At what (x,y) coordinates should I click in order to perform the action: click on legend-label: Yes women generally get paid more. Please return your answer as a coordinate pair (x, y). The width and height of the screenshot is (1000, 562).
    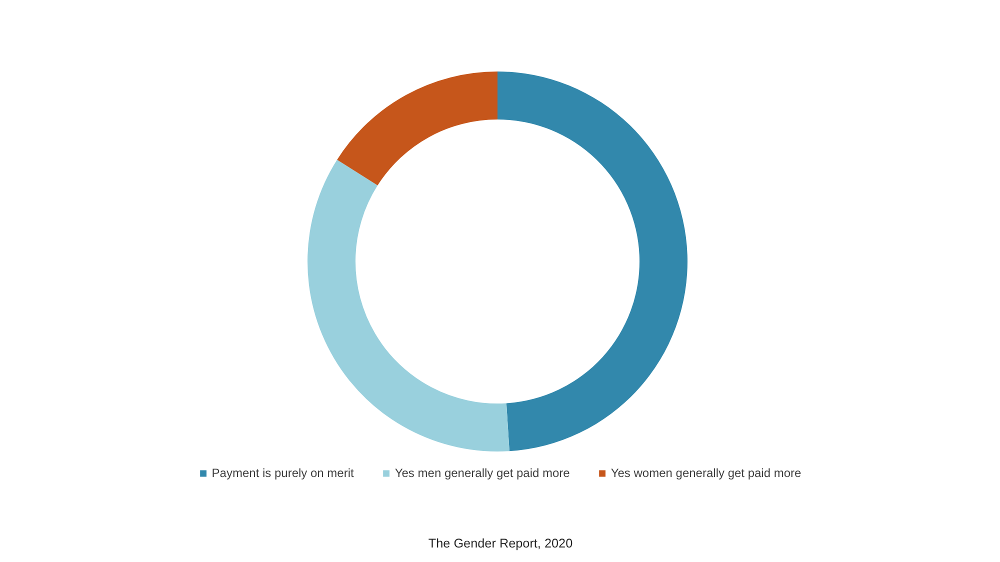
    Looking at the image, I should click on (706, 473).